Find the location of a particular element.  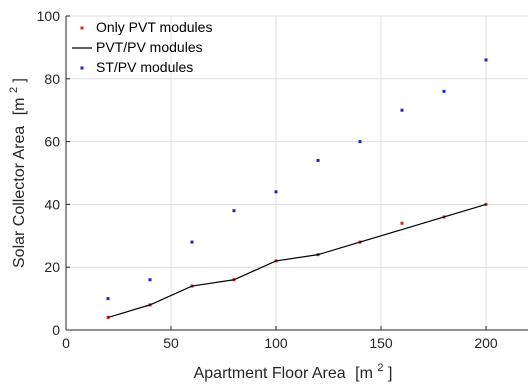

x-tick-label: 200 is located at coordinates (486, 343).